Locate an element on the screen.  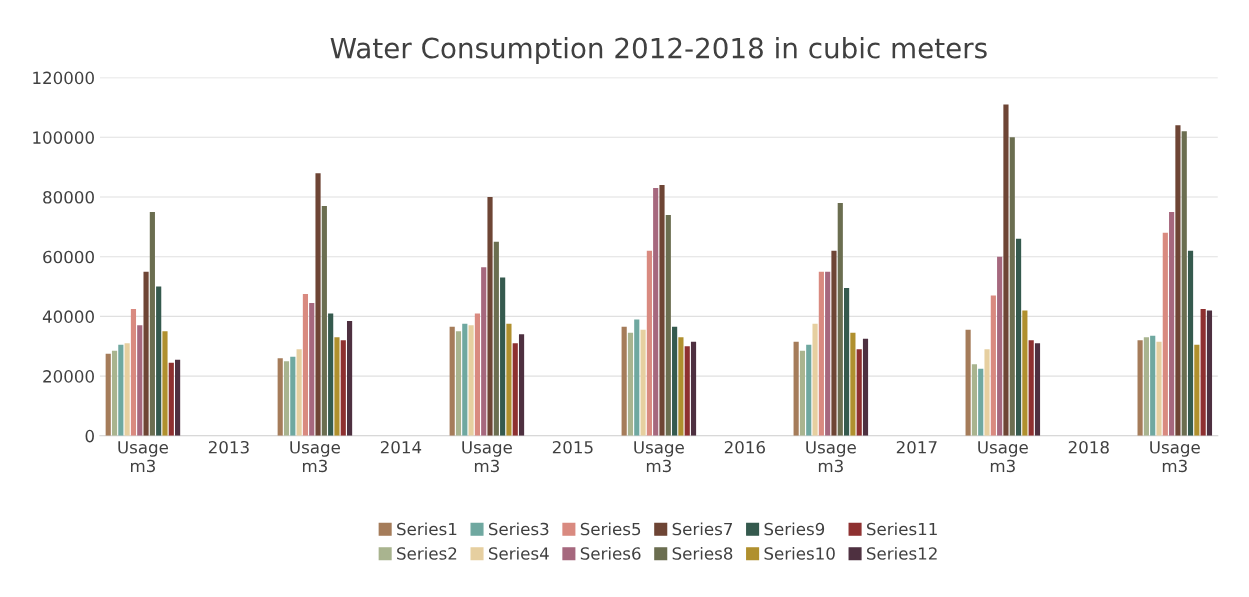
x-tick-label: 2014 is located at coordinates (401, 447).